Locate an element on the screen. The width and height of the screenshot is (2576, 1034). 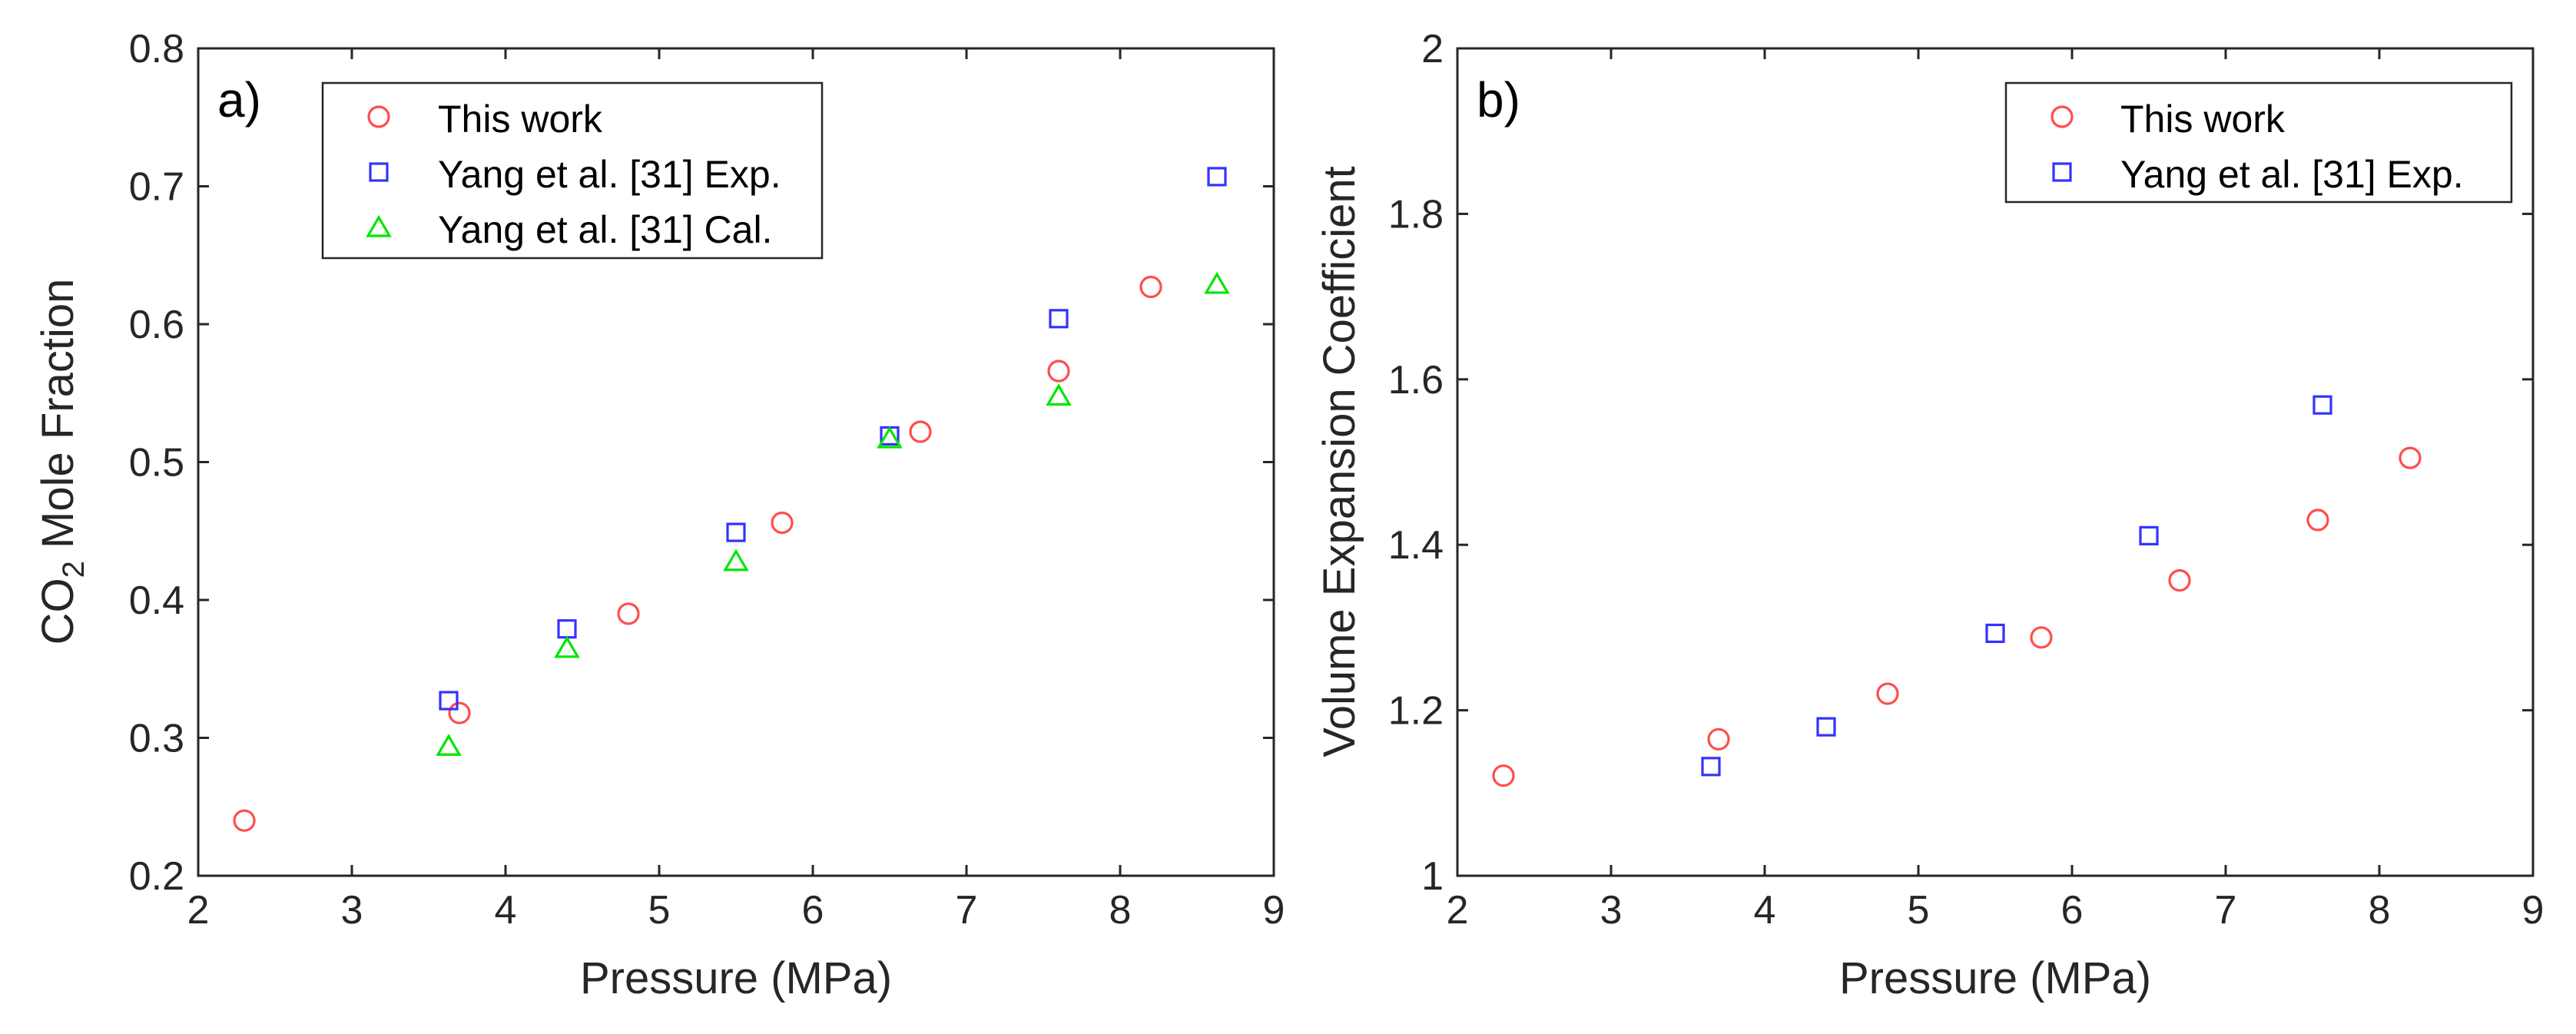
y-tick-label: 0.4 is located at coordinates (156, 601).